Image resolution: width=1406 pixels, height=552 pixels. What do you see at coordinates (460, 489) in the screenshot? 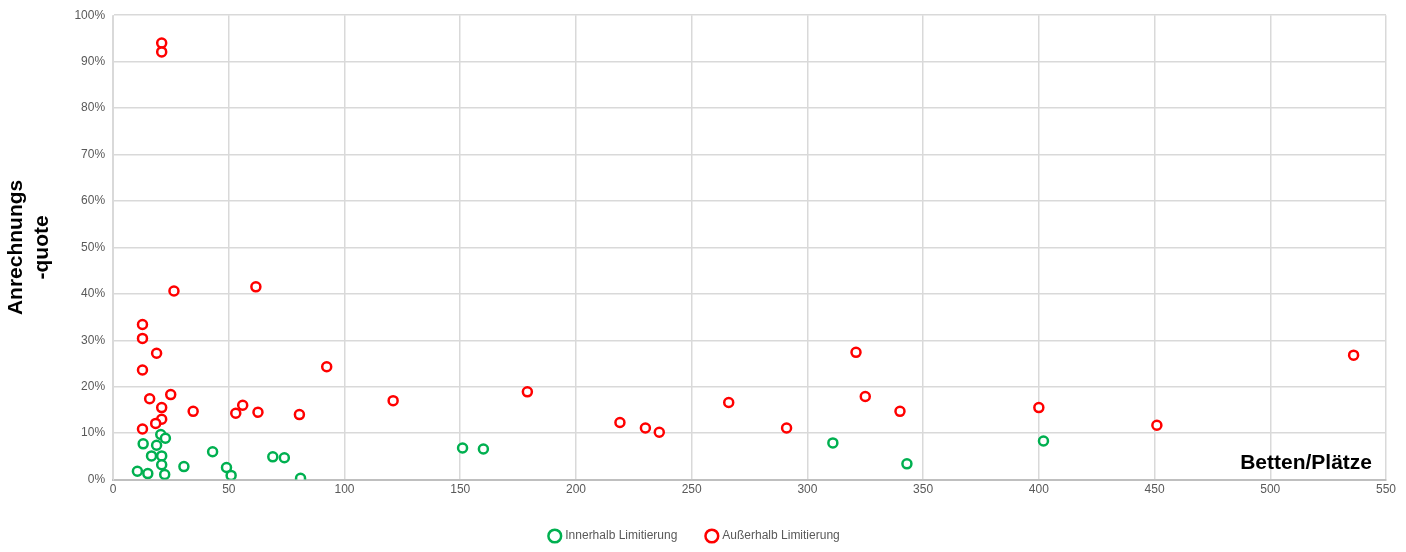
I see `x-tick-label: 150` at bounding box center [460, 489].